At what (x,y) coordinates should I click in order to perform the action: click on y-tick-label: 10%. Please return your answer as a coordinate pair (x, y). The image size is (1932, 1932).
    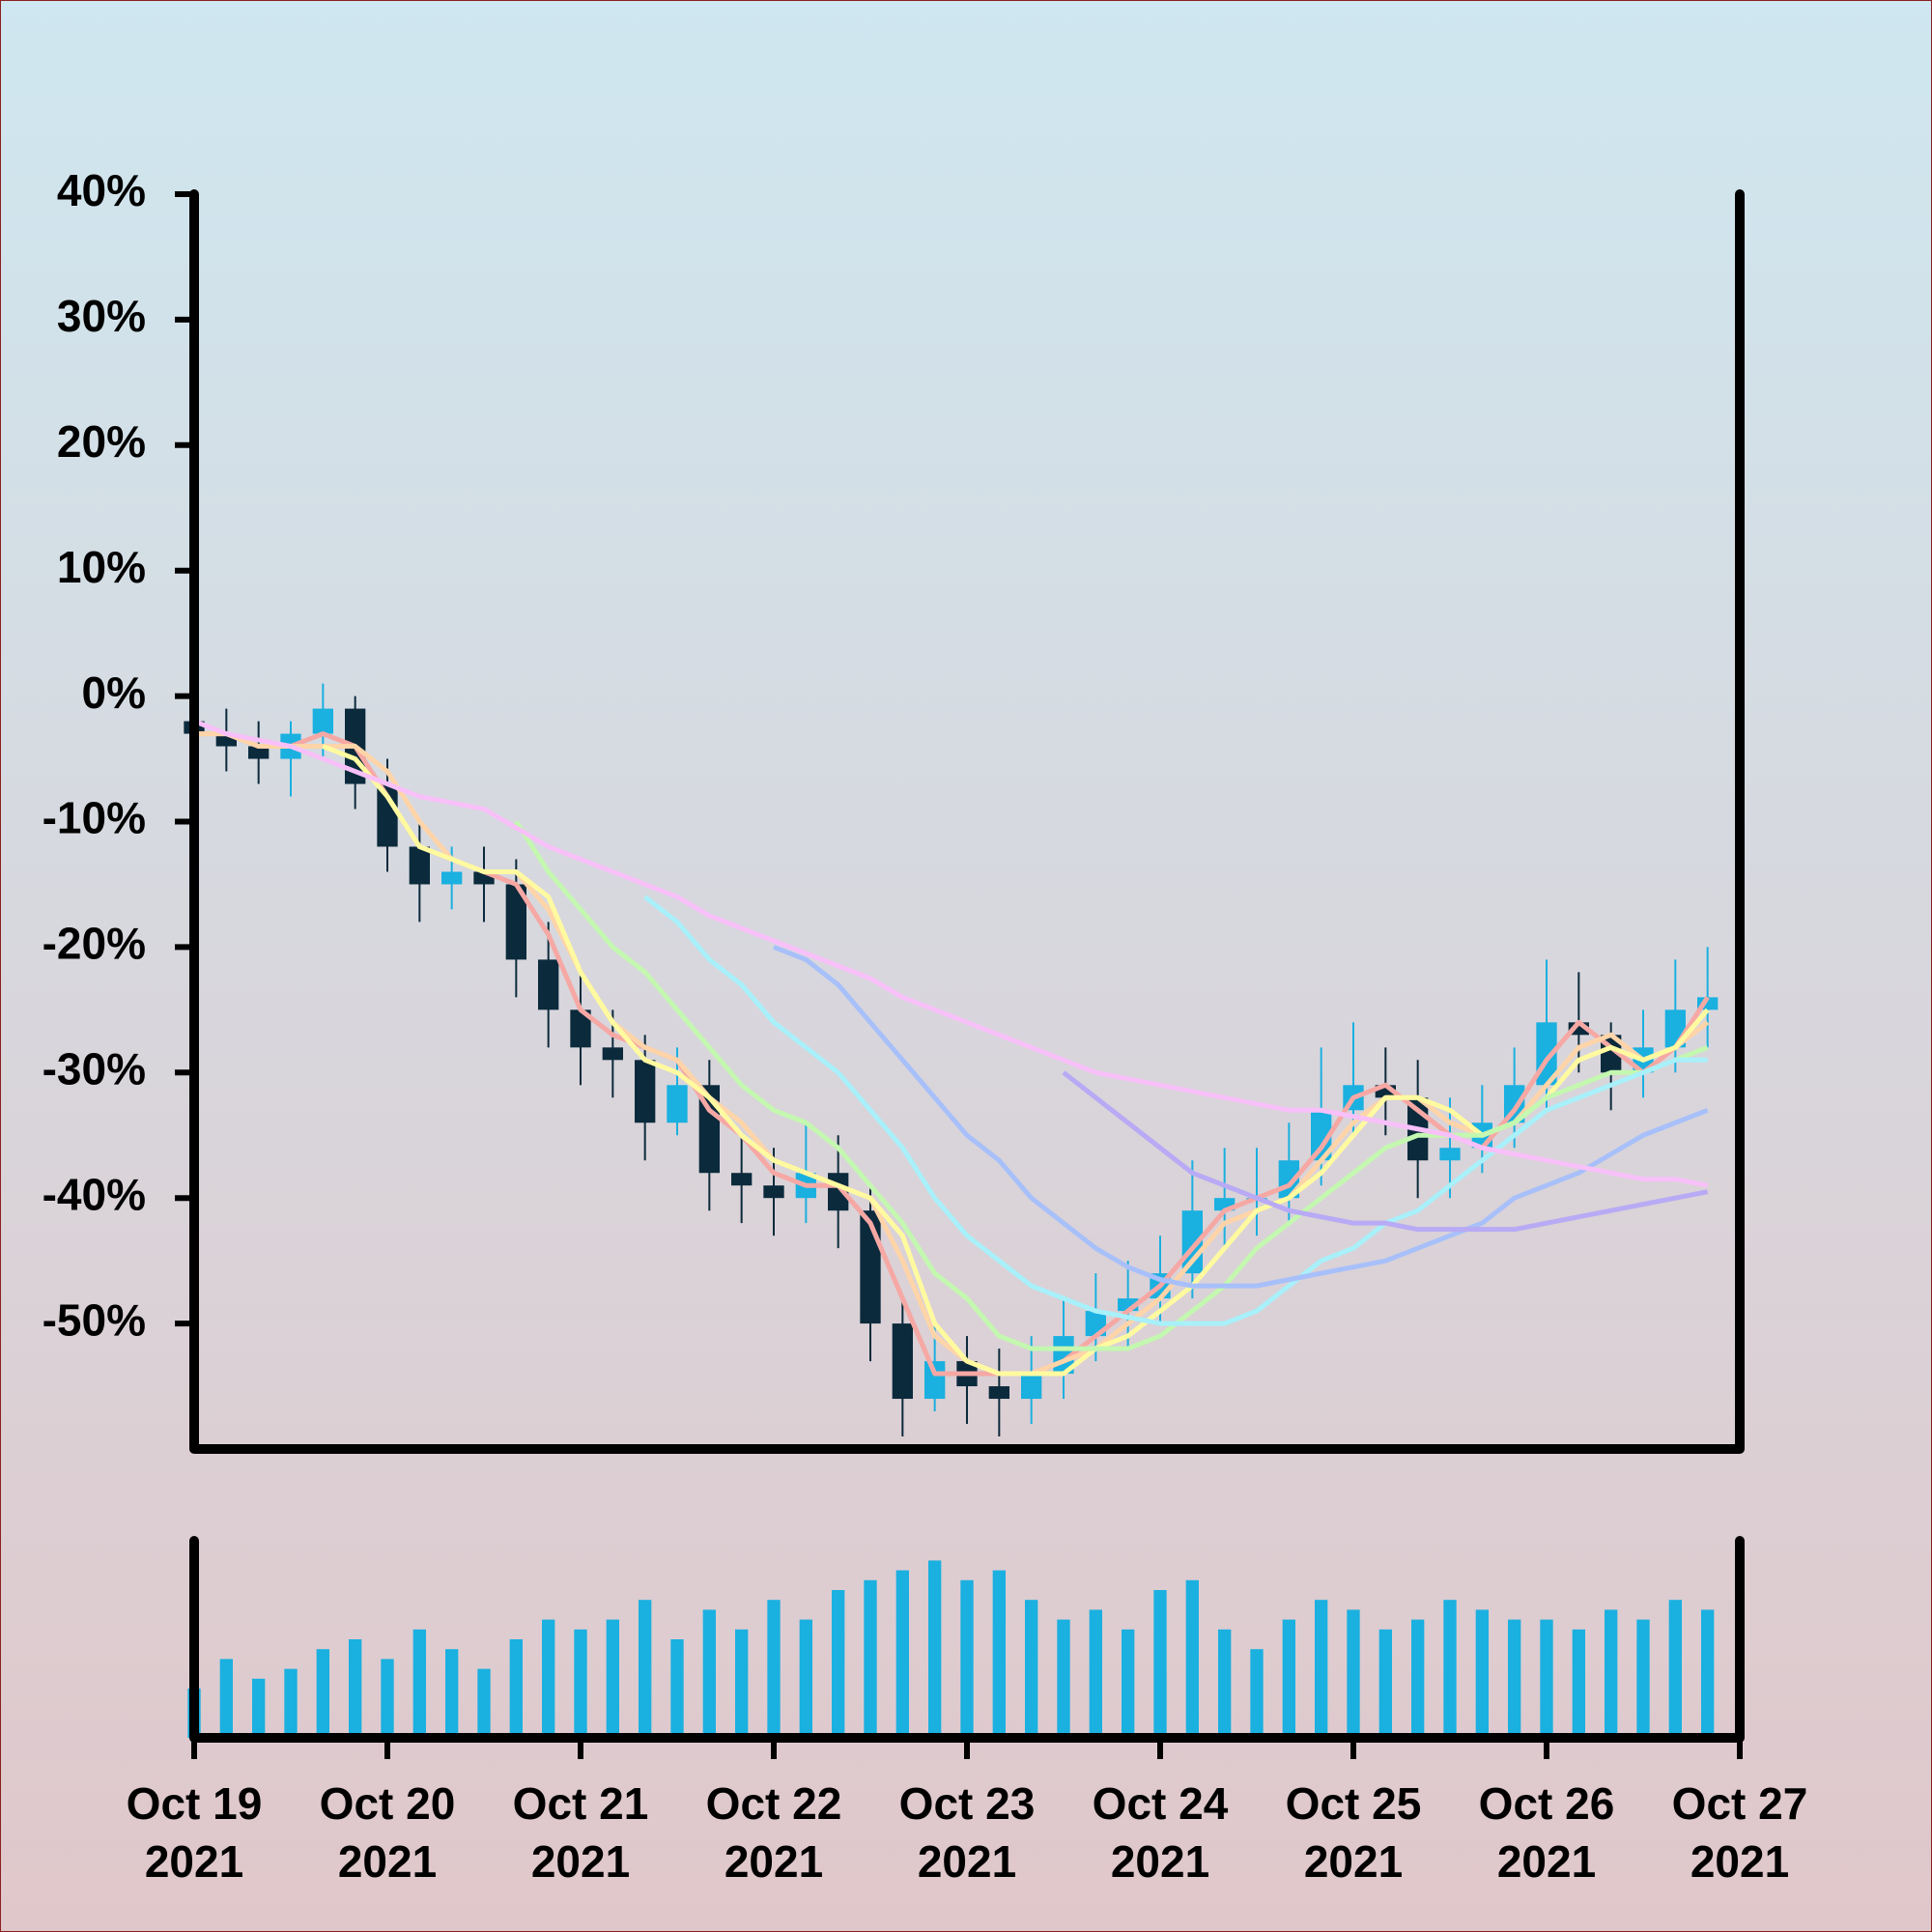
    Looking at the image, I should click on (101, 567).